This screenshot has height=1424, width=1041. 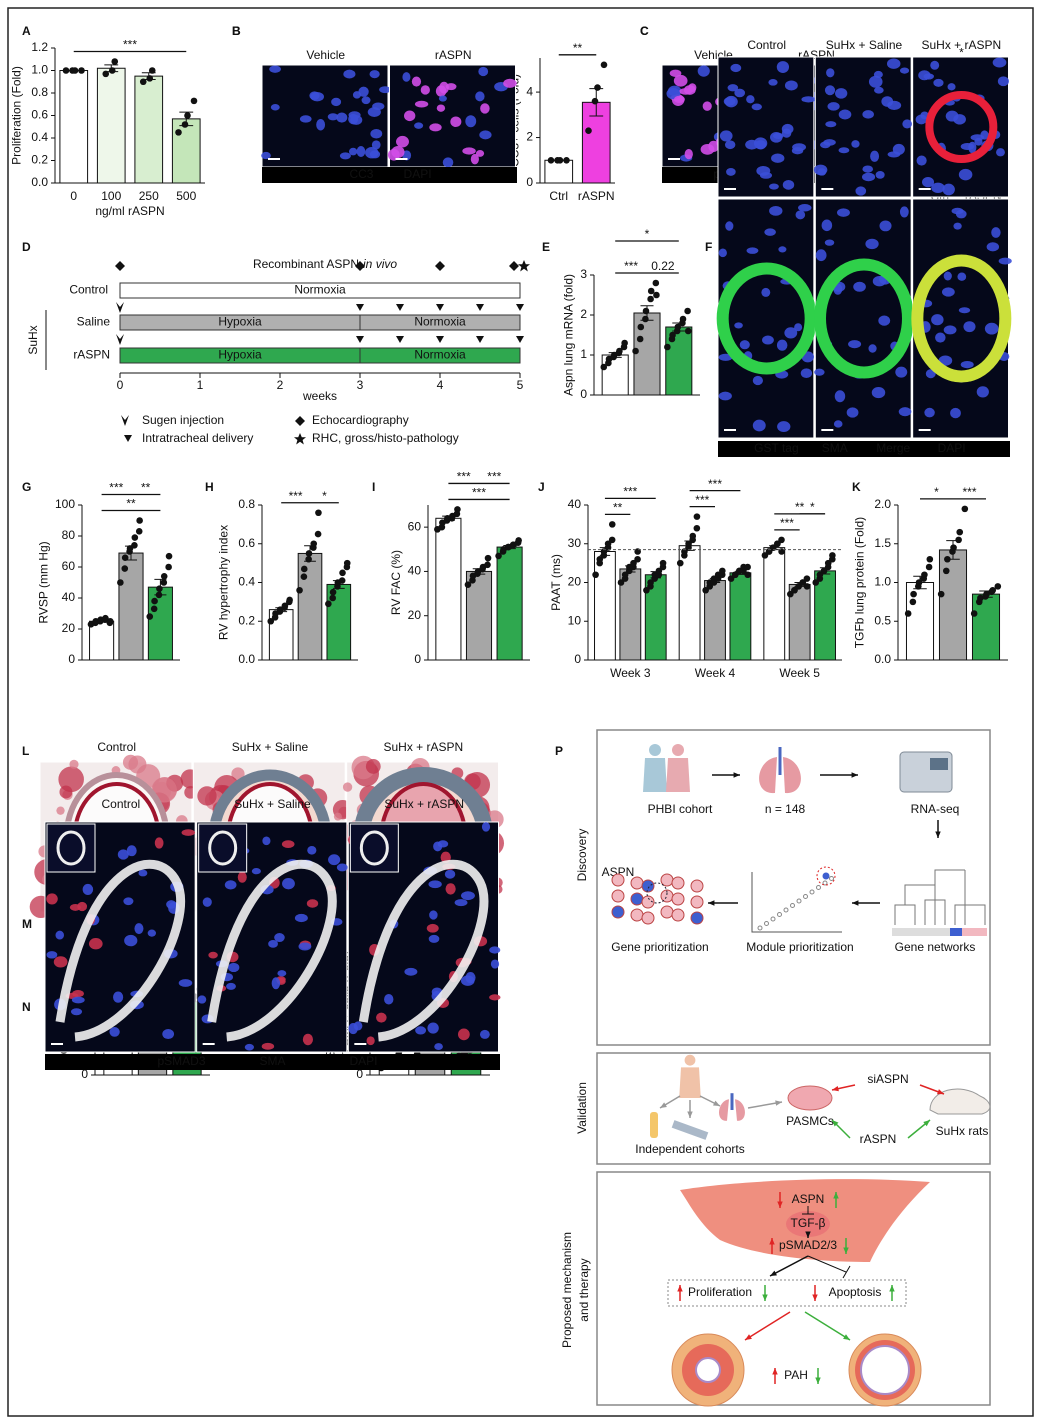 What do you see at coordinates (272, 804) in the screenshot?
I see `column-header: SuHx + Saline` at bounding box center [272, 804].